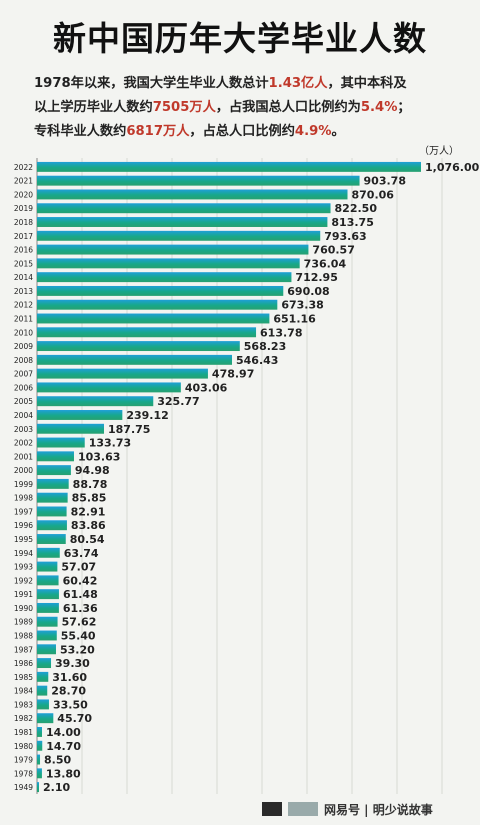 The height and width of the screenshot is (825, 480). What do you see at coordinates (338, 131) in the screenshot?
I see `subtitle-text: 。` at bounding box center [338, 131].